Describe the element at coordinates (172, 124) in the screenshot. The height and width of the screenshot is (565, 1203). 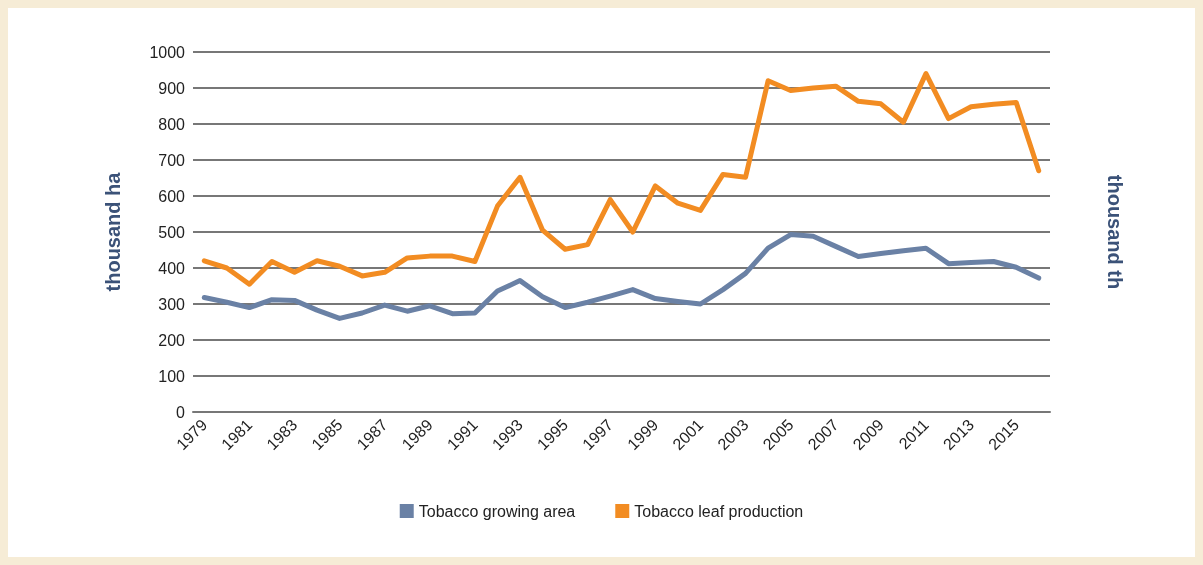
I see `y-tick-label: 800` at that location.